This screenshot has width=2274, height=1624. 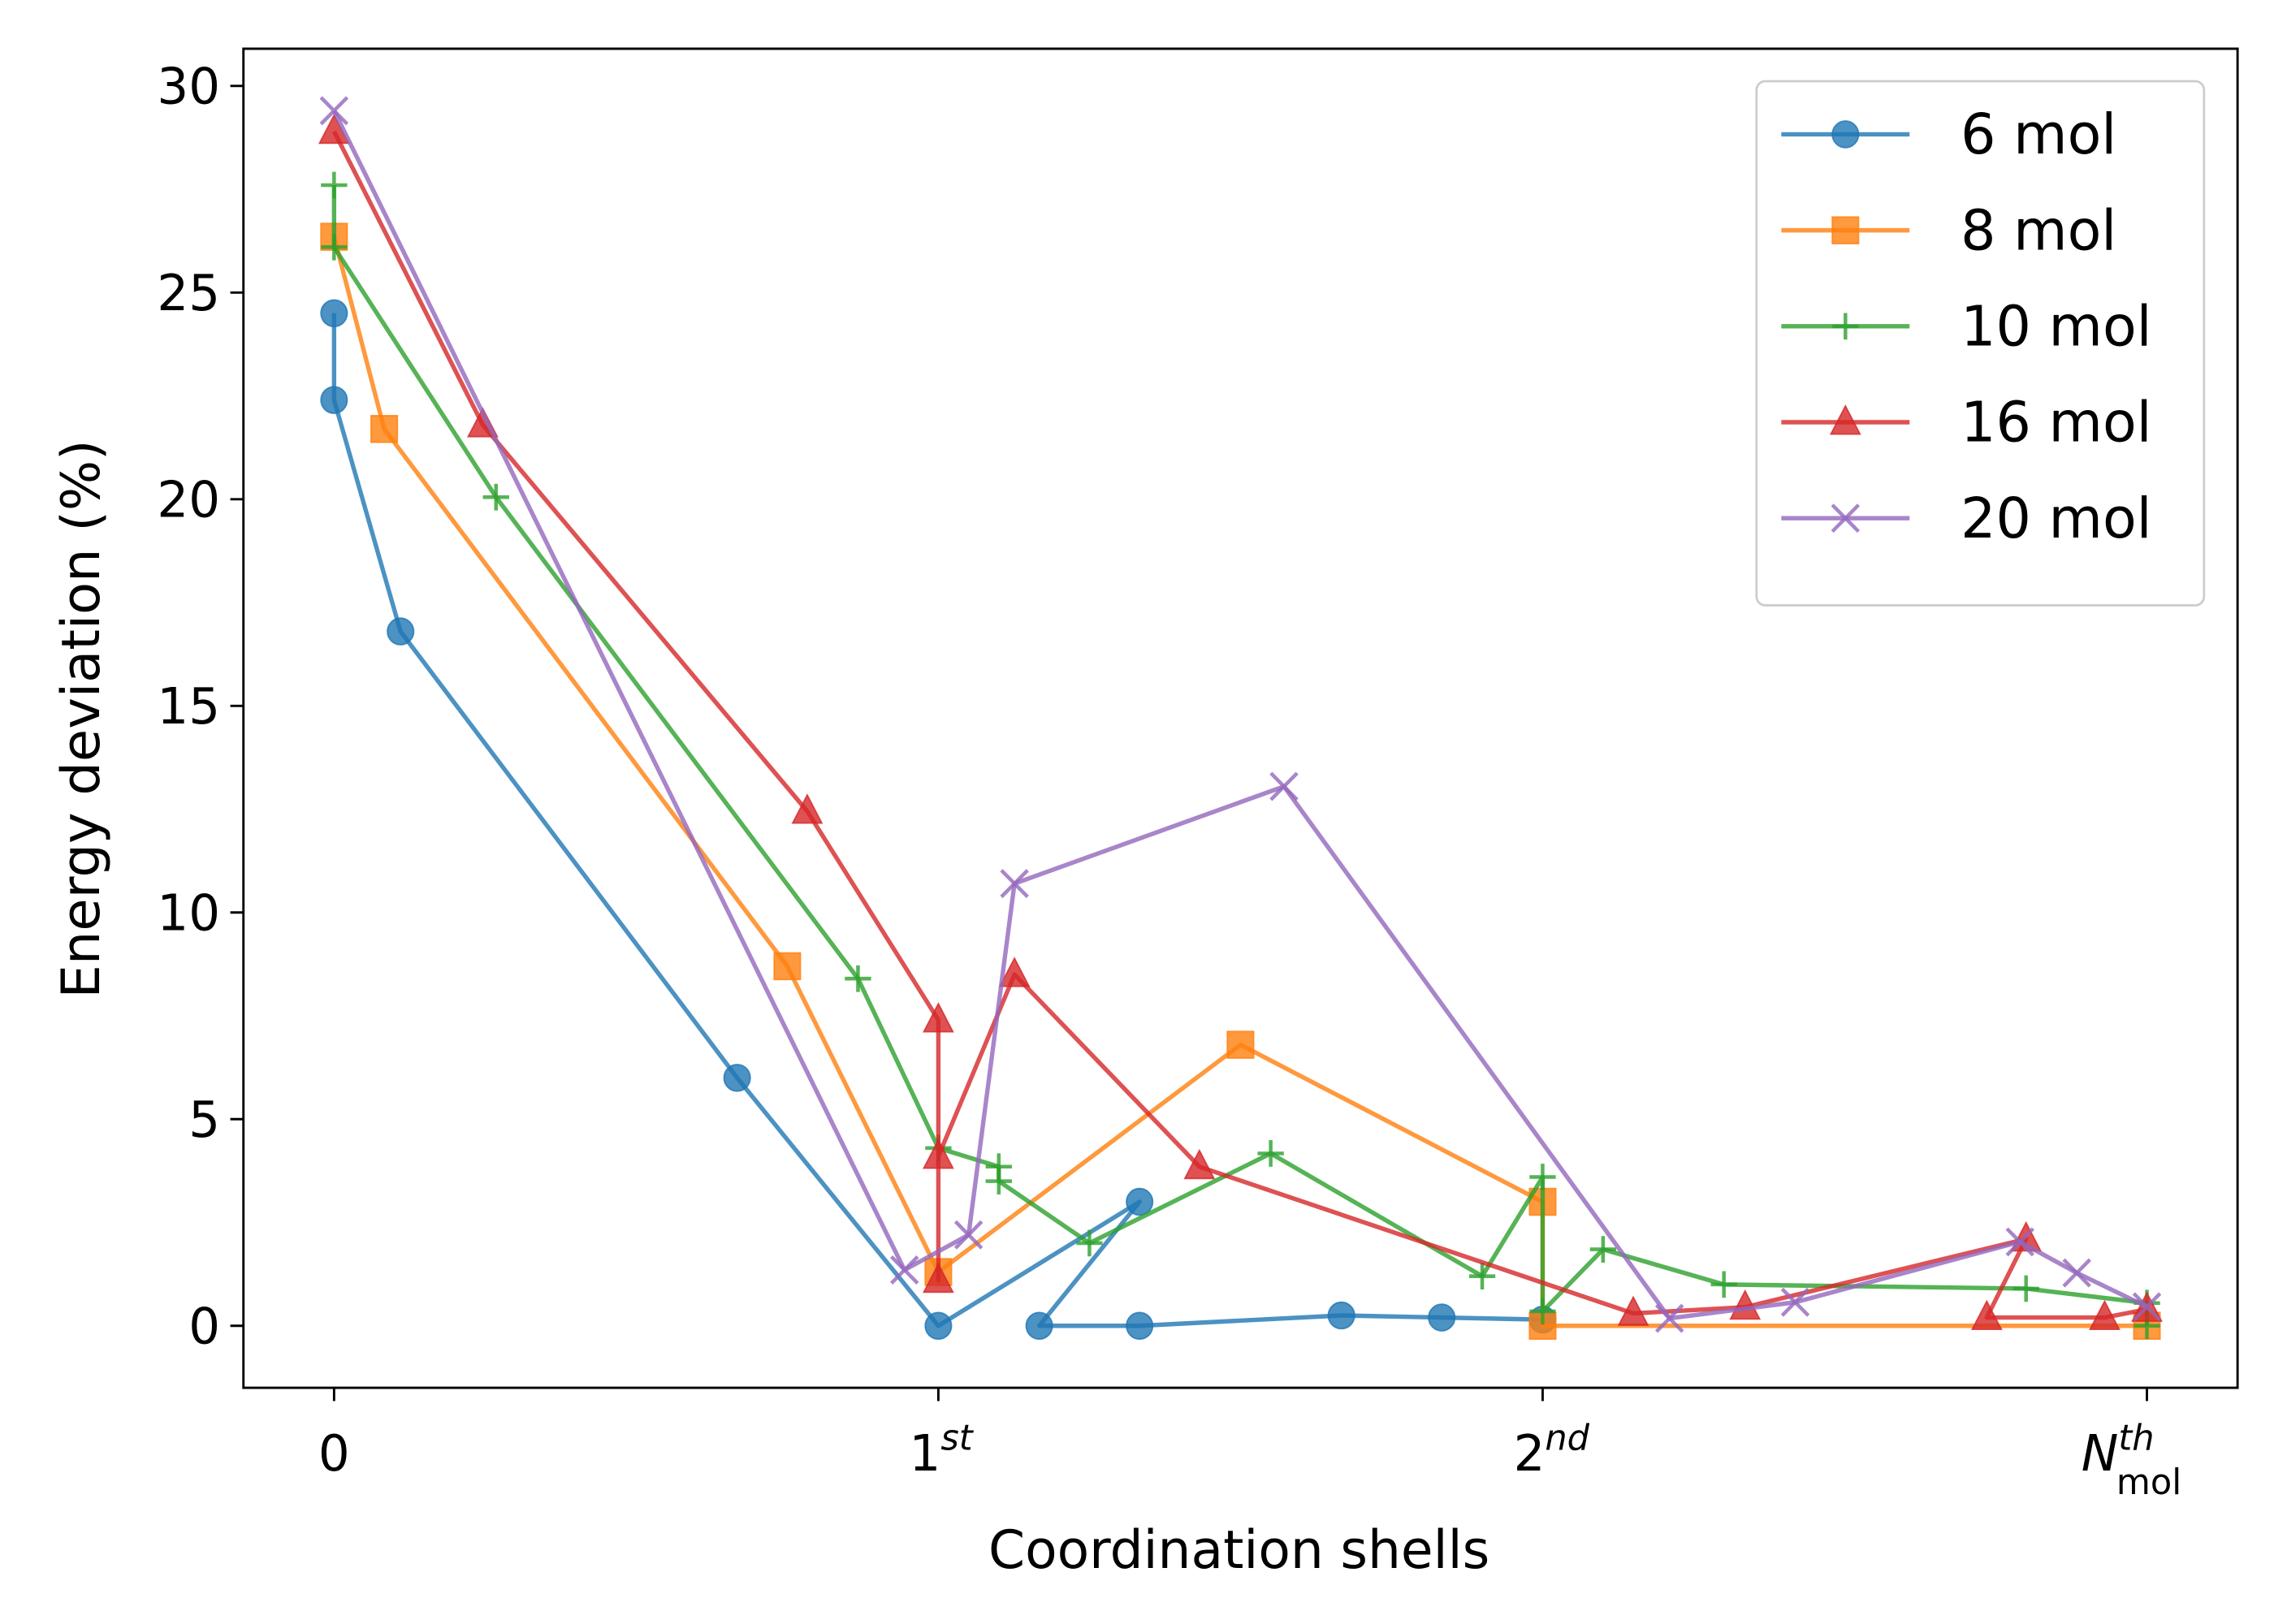 What do you see at coordinates (189, 500) in the screenshot?
I see `y-tick-label: 20` at bounding box center [189, 500].